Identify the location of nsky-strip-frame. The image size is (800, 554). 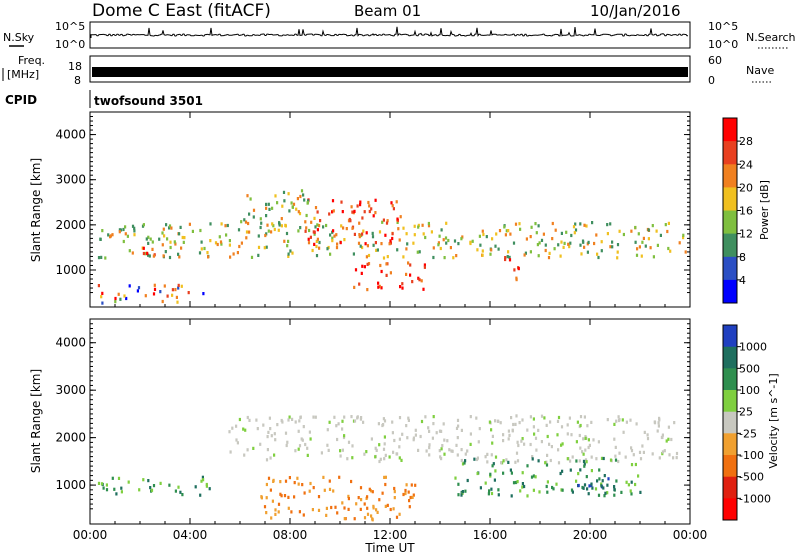
(390, 35).